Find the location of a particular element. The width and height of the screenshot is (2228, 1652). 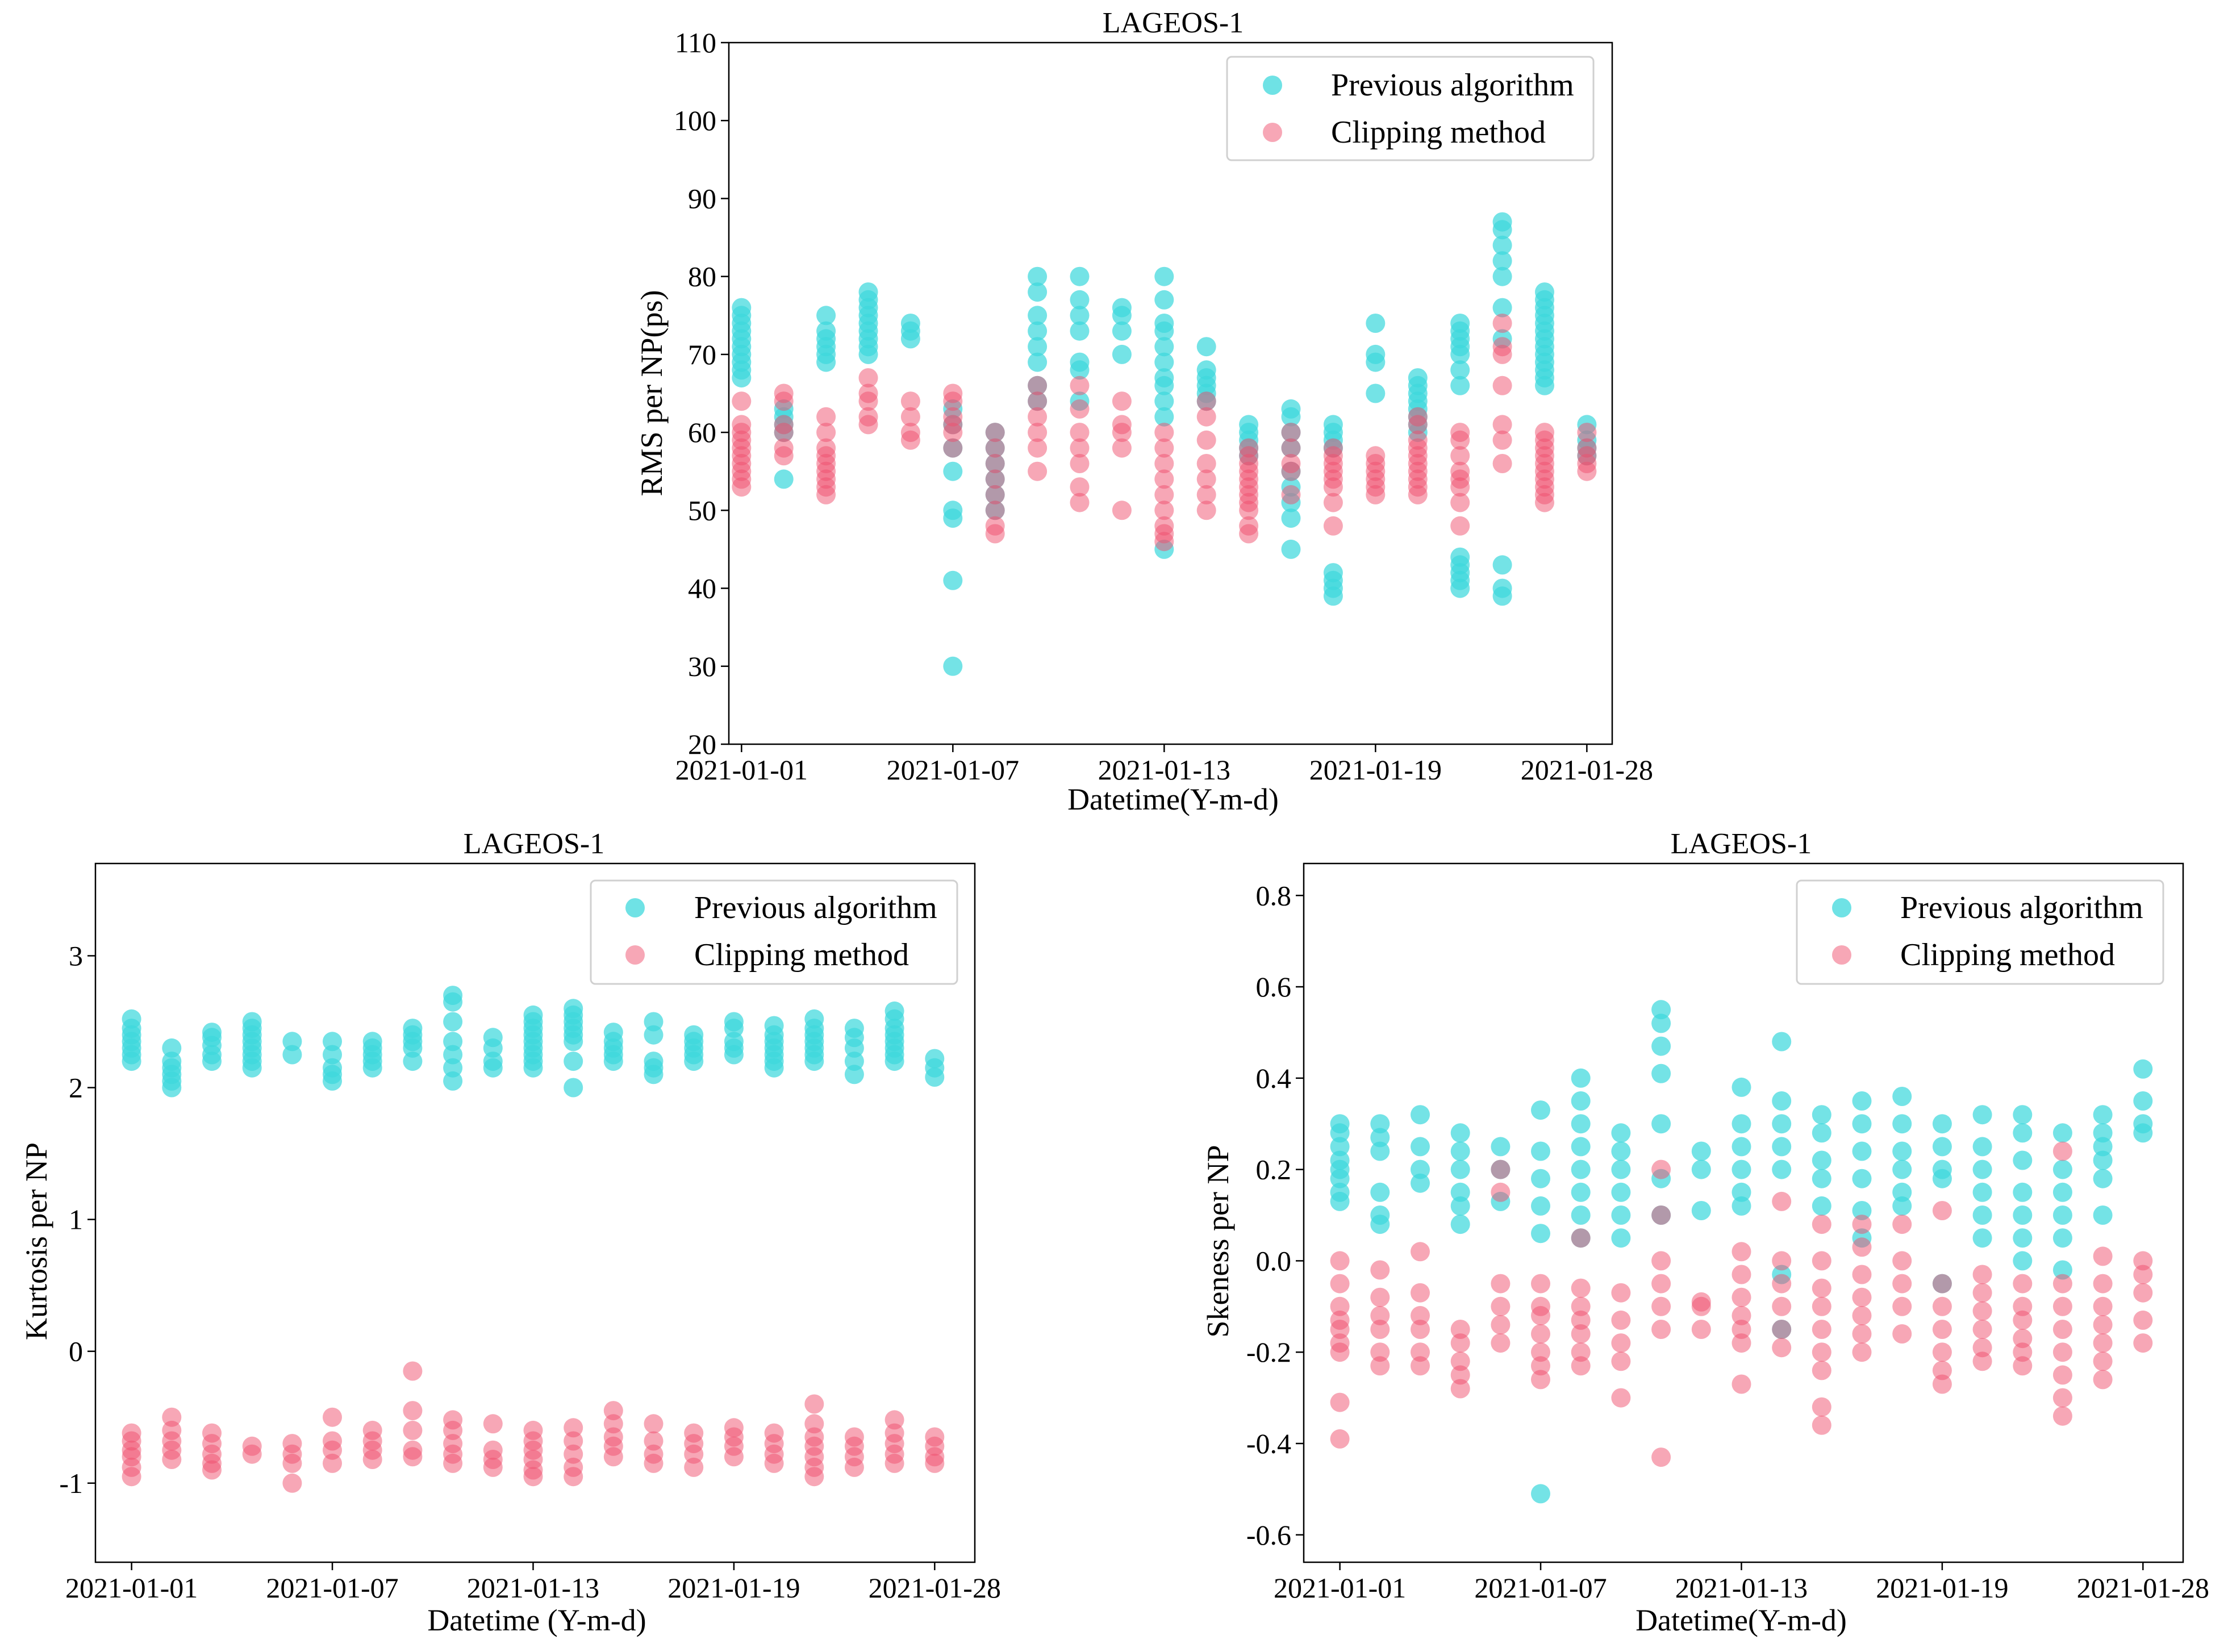

kurtosis-y-tick-label: -1 is located at coordinates (71, 1483).